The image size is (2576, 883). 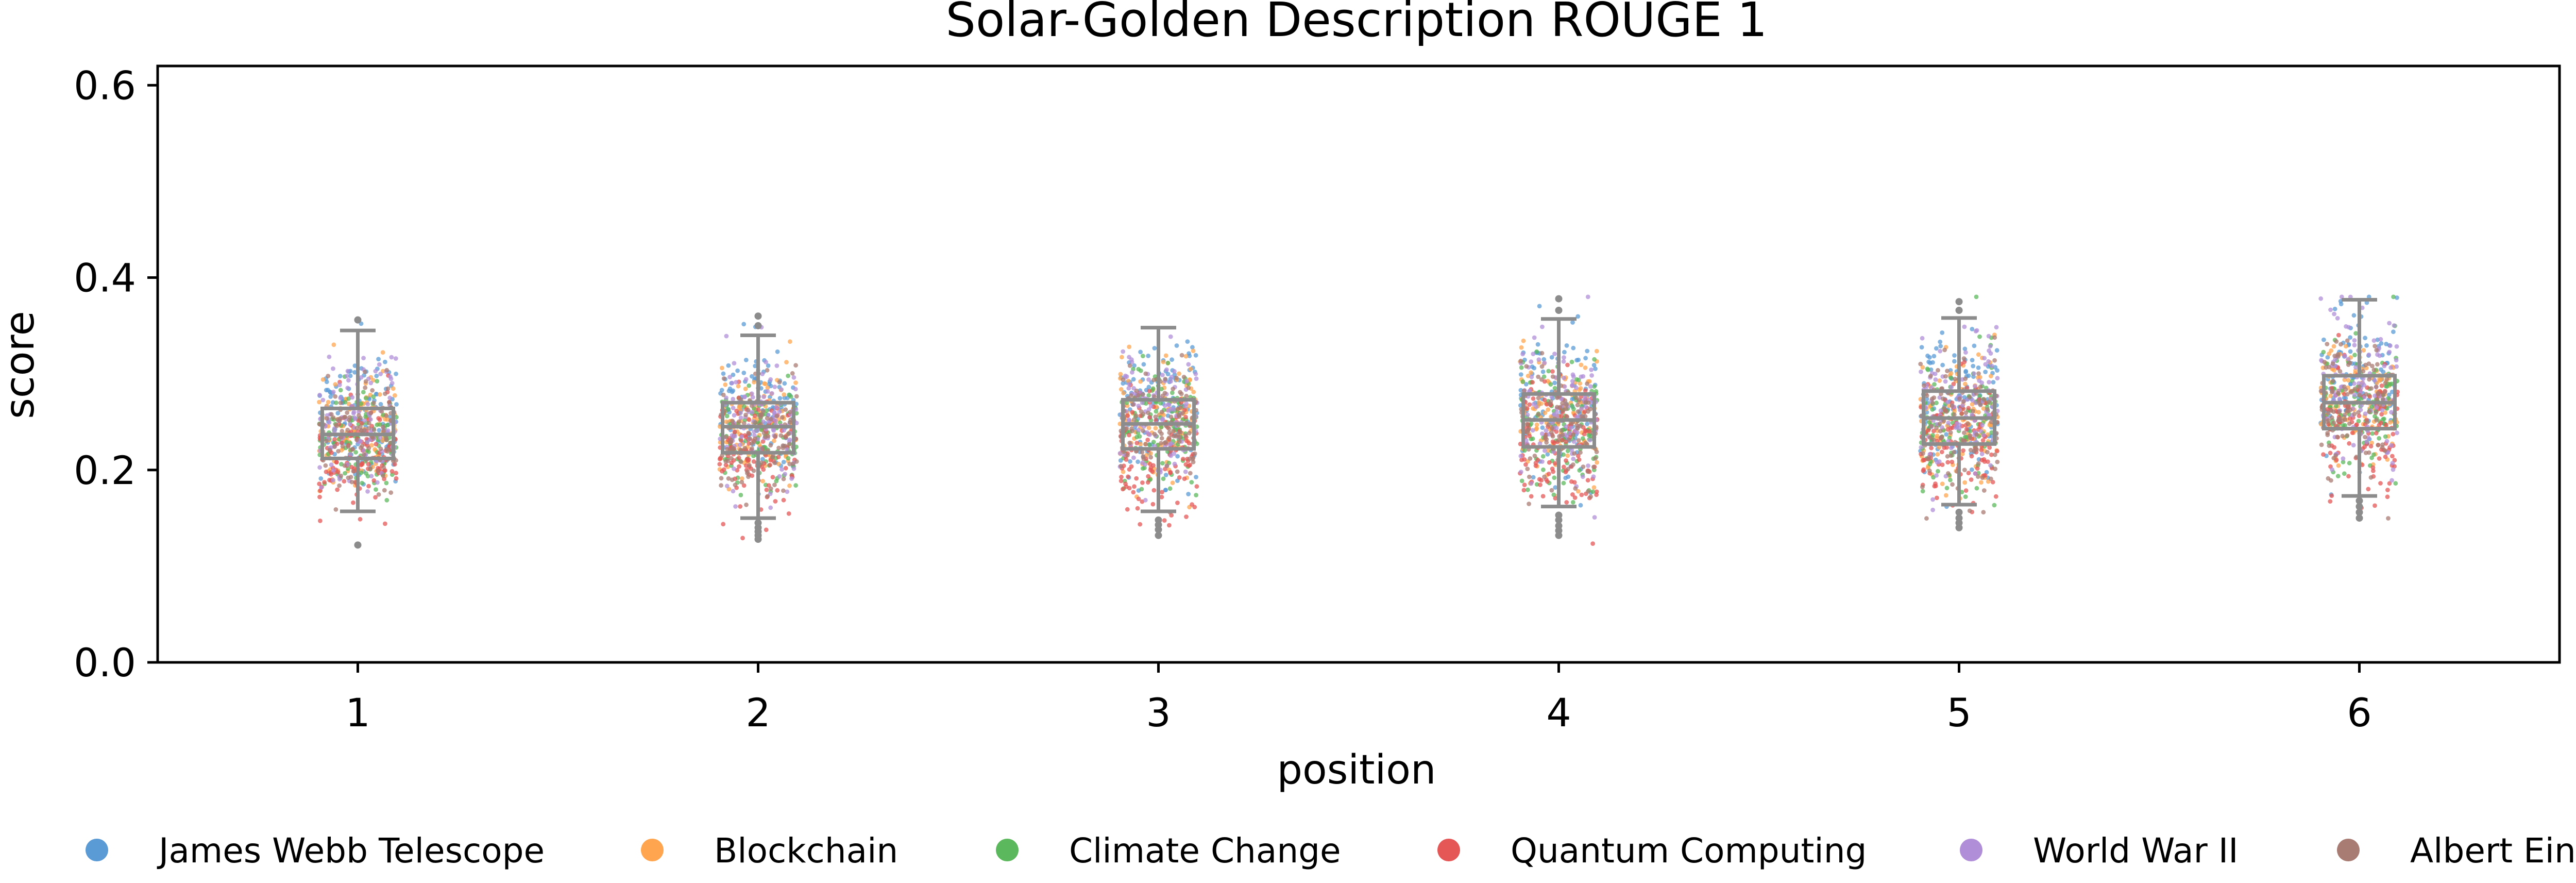 What do you see at coordinates (358, 545) in the screenshot?
I see `outlier-point` at bounding box center [358, 545].